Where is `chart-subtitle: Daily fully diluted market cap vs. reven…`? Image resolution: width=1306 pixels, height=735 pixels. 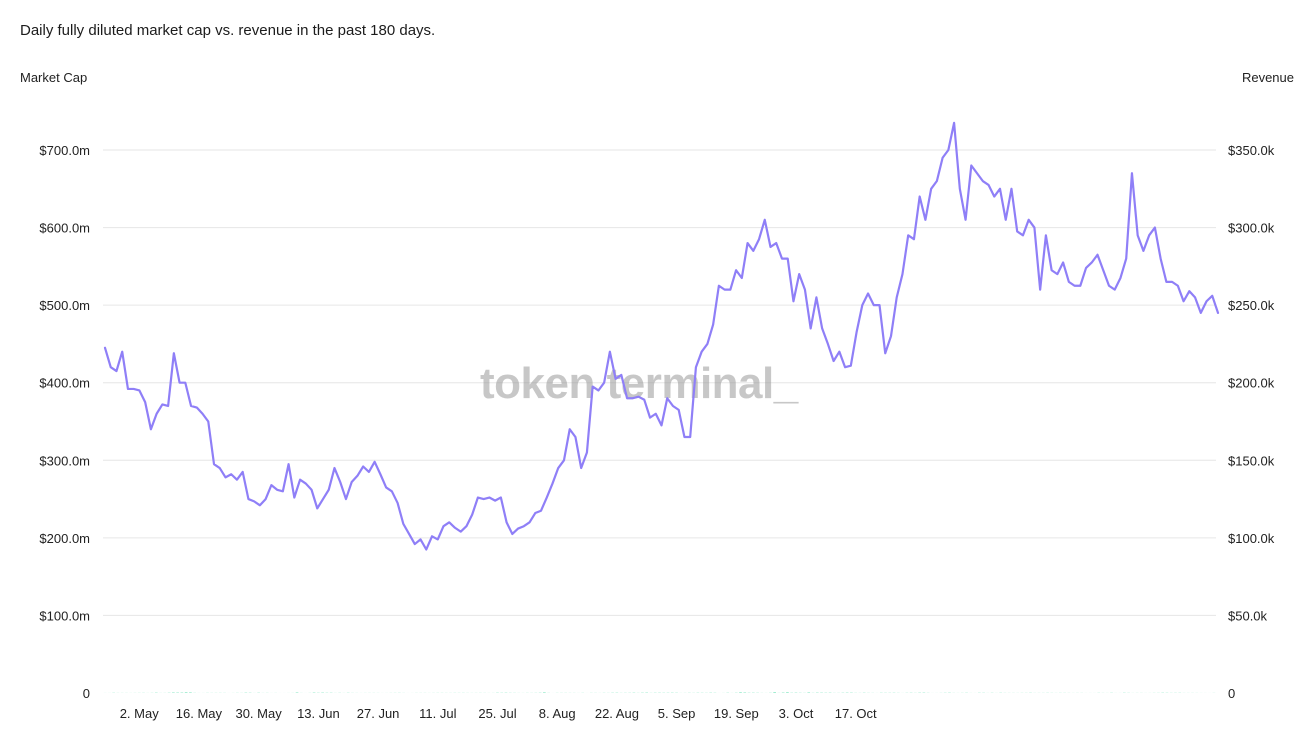
chart-subtitle: Daily fully diluted market cap vs. reven… is located at coordinates (228, 30).